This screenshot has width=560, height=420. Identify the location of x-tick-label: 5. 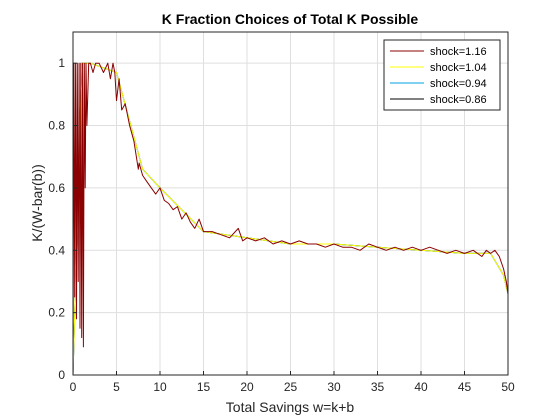
(116, 387).